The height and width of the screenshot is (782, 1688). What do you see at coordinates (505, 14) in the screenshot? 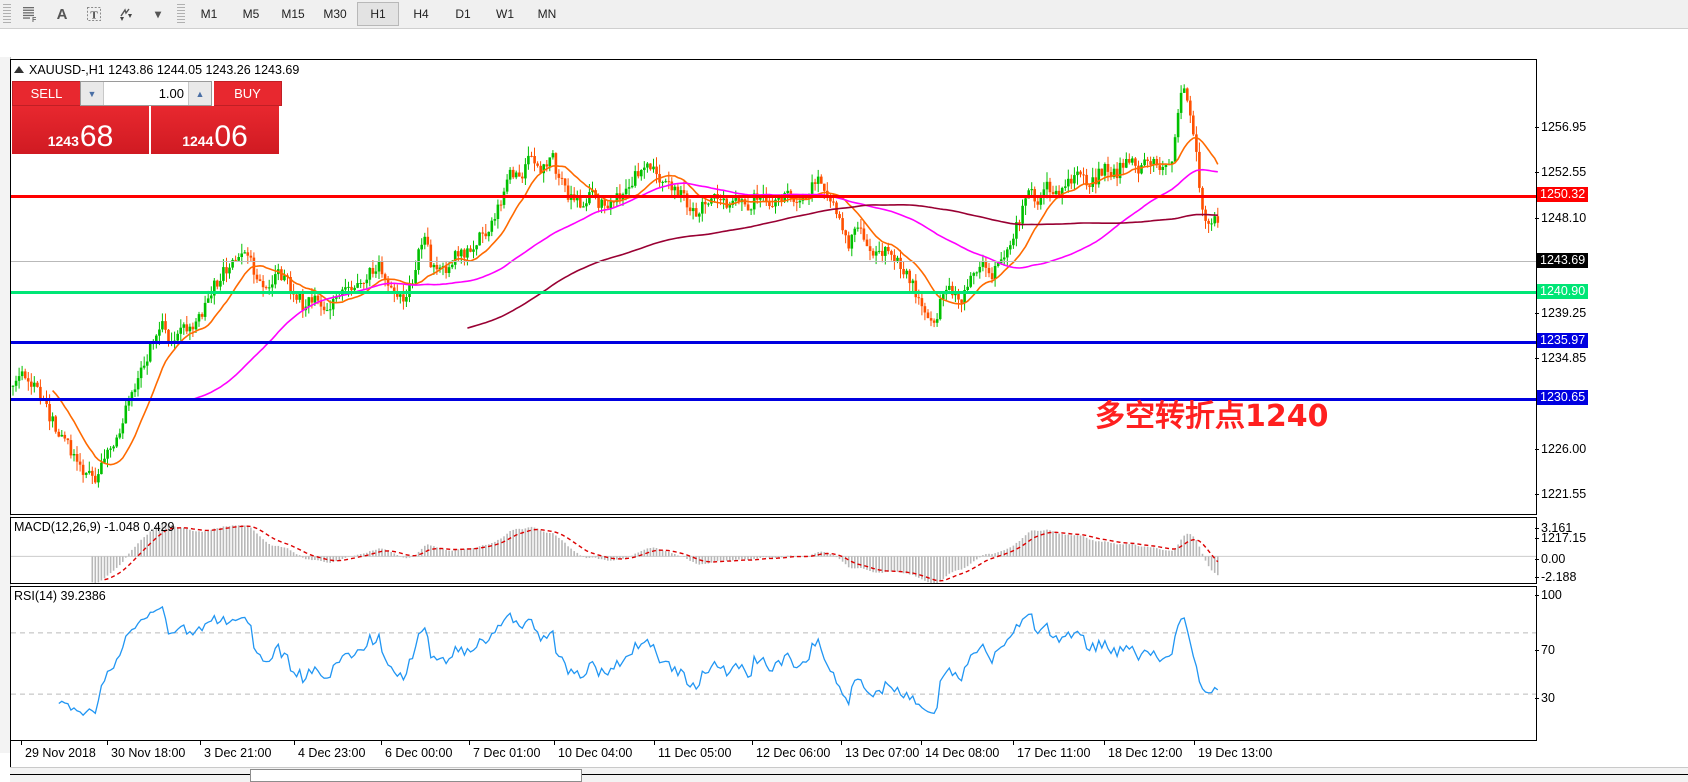
I see `timeframe-w1: W1` at bounding box center [505, 14].